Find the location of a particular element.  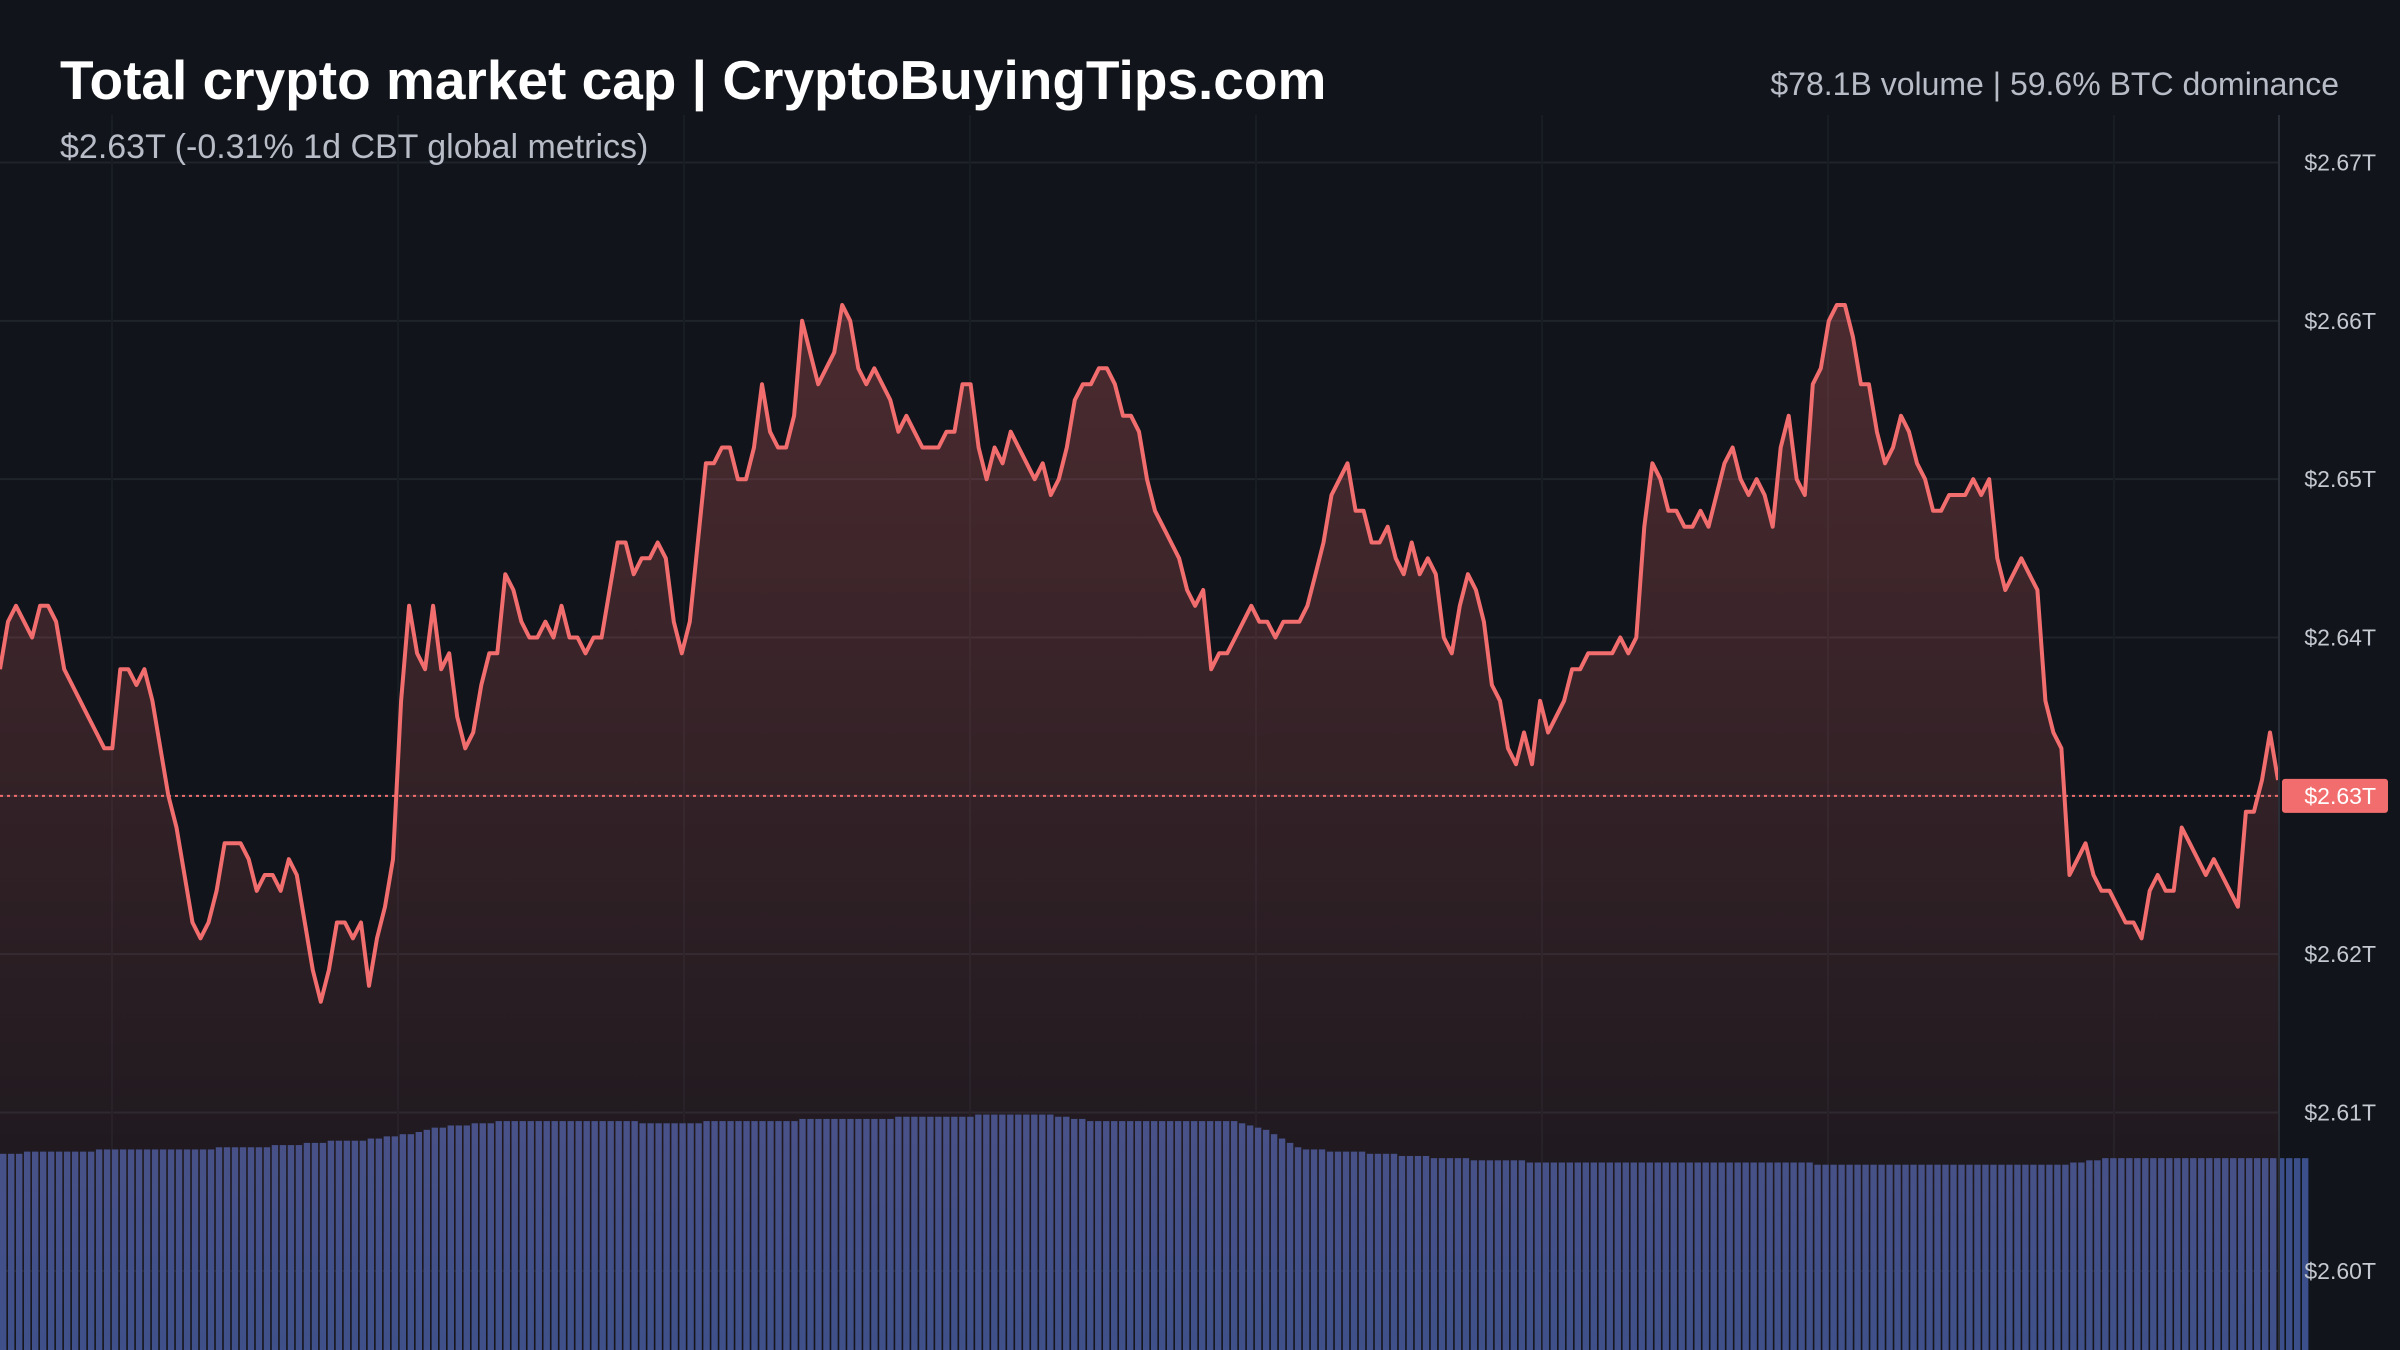

current-price-label: $2.63T is located at coordinates (2340, 796).